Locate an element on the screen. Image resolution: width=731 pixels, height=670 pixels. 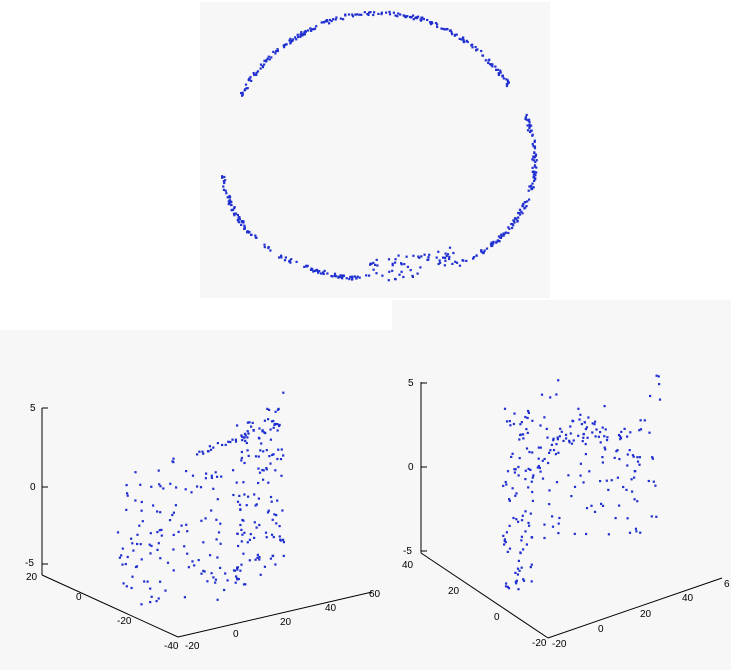
left-x-tick-label: 0 is located at coordinates (236, 634).